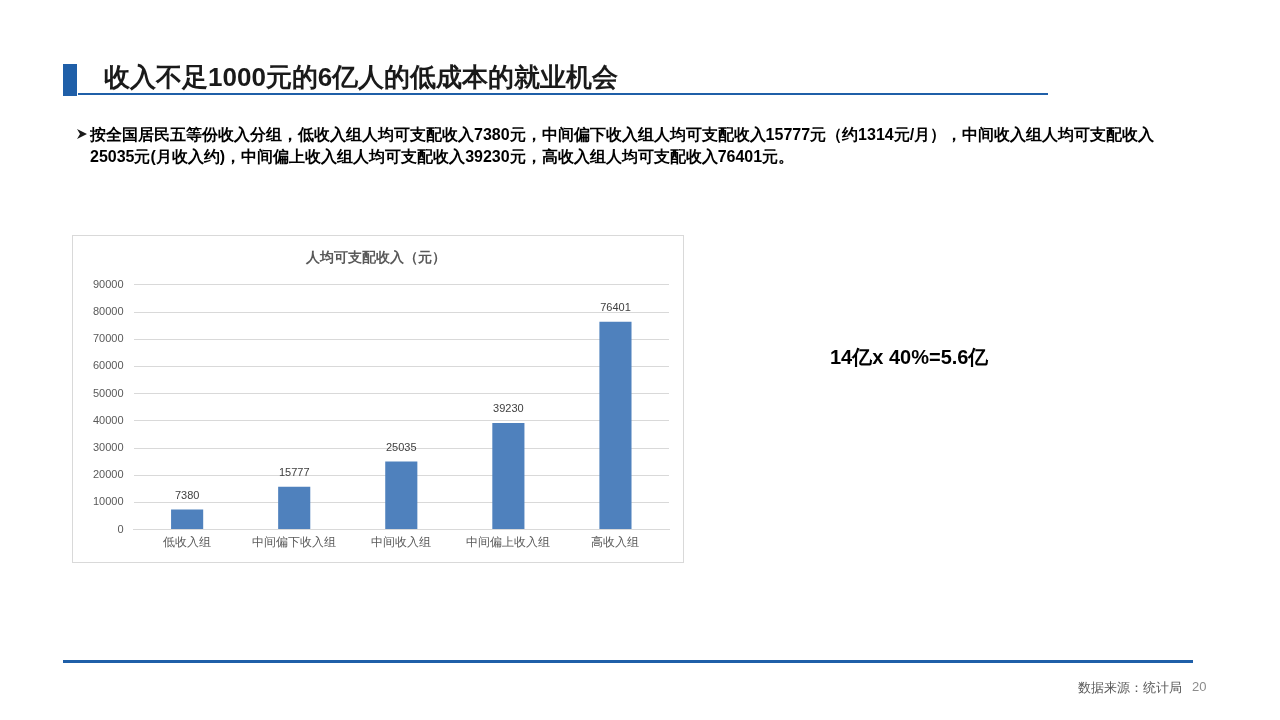 Image resolution: width=1280 pixels, height=720 pixels. What do you see at coordinates (187, 542) in the screenshot?
I see `x-tick-label: 低收入组` at bounding box center [187, 542].